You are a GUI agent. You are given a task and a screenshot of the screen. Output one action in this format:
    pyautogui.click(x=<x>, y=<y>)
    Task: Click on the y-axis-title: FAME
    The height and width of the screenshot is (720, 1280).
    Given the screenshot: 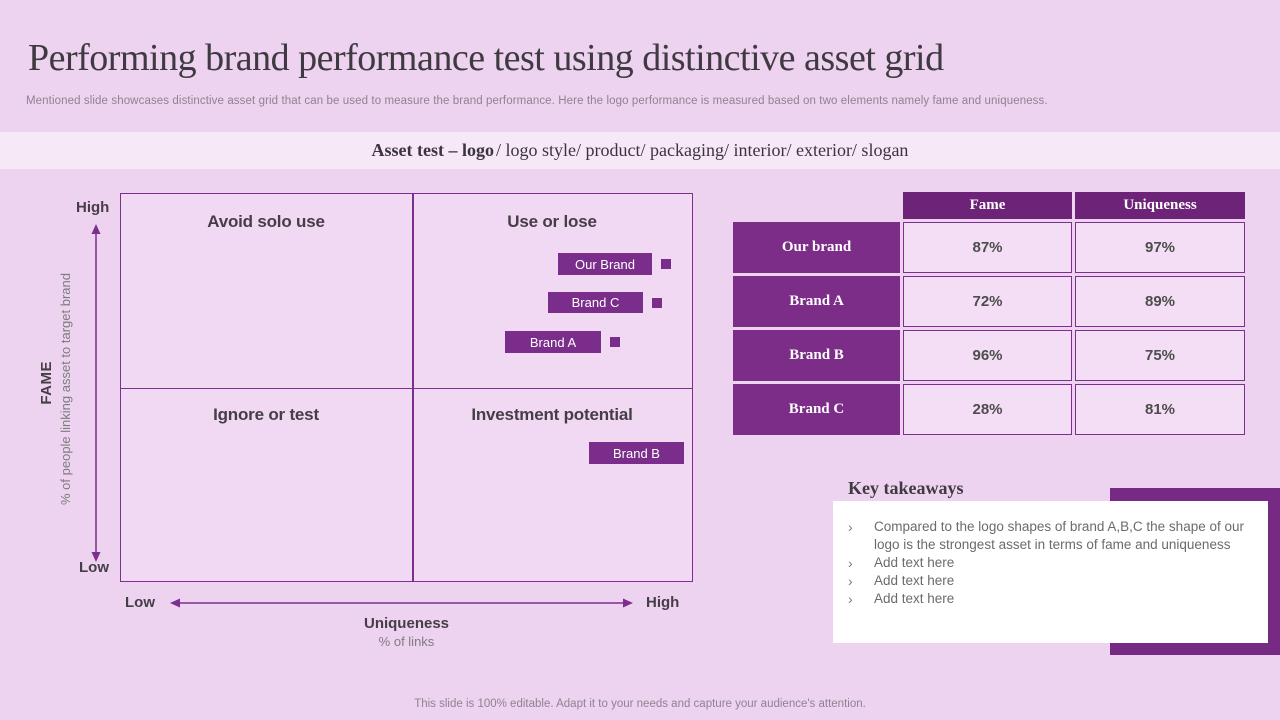 What is the action you would take?
    pyautogui.click(x=46, y=383)
    